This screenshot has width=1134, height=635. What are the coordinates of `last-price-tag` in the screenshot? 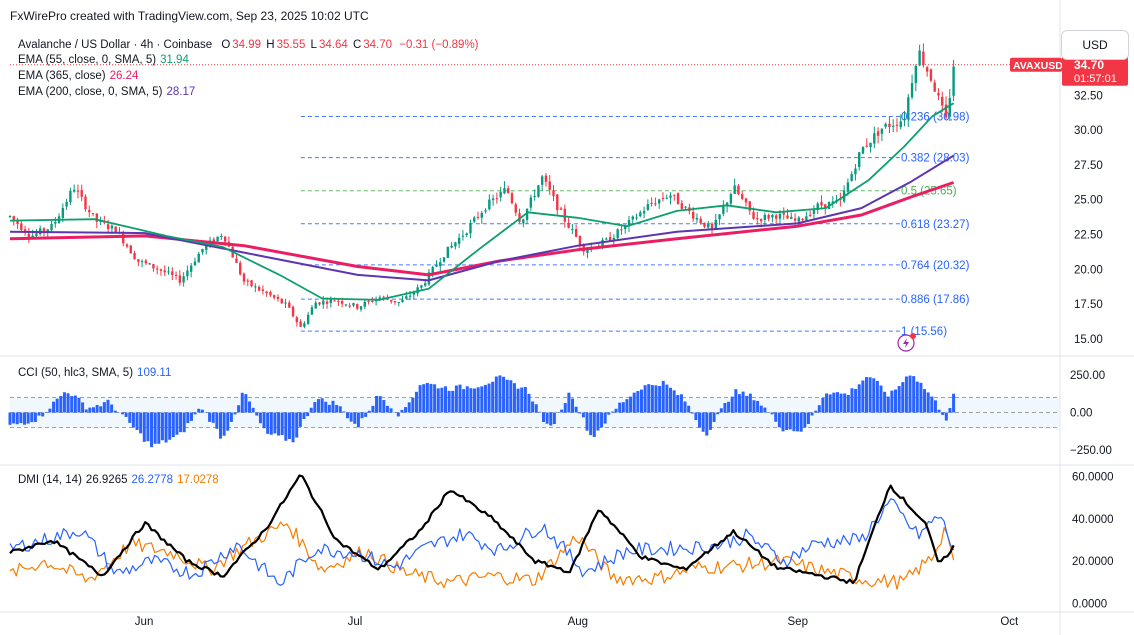 It's located at (1095, 70).